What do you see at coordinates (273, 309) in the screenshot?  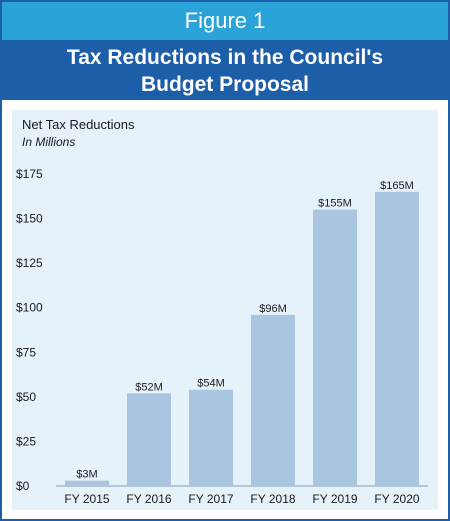 I see `data-label: $96M` at bounding box center [273, 309].